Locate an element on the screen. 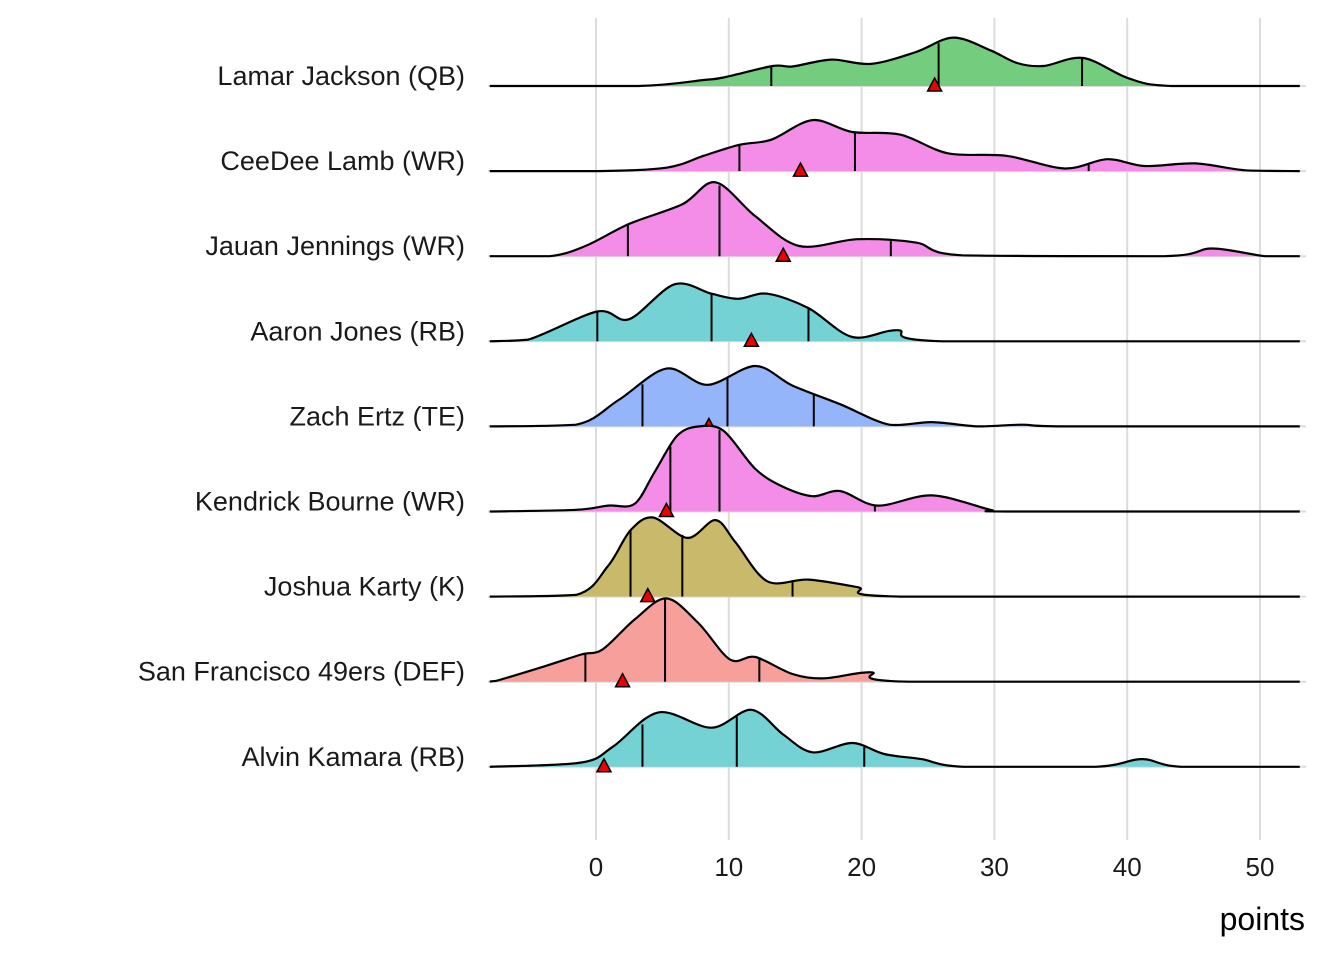 The height and width of the screenshot is (960, 1344). ridge-jauan-jennings-wr is located at coordinates (894, 221).